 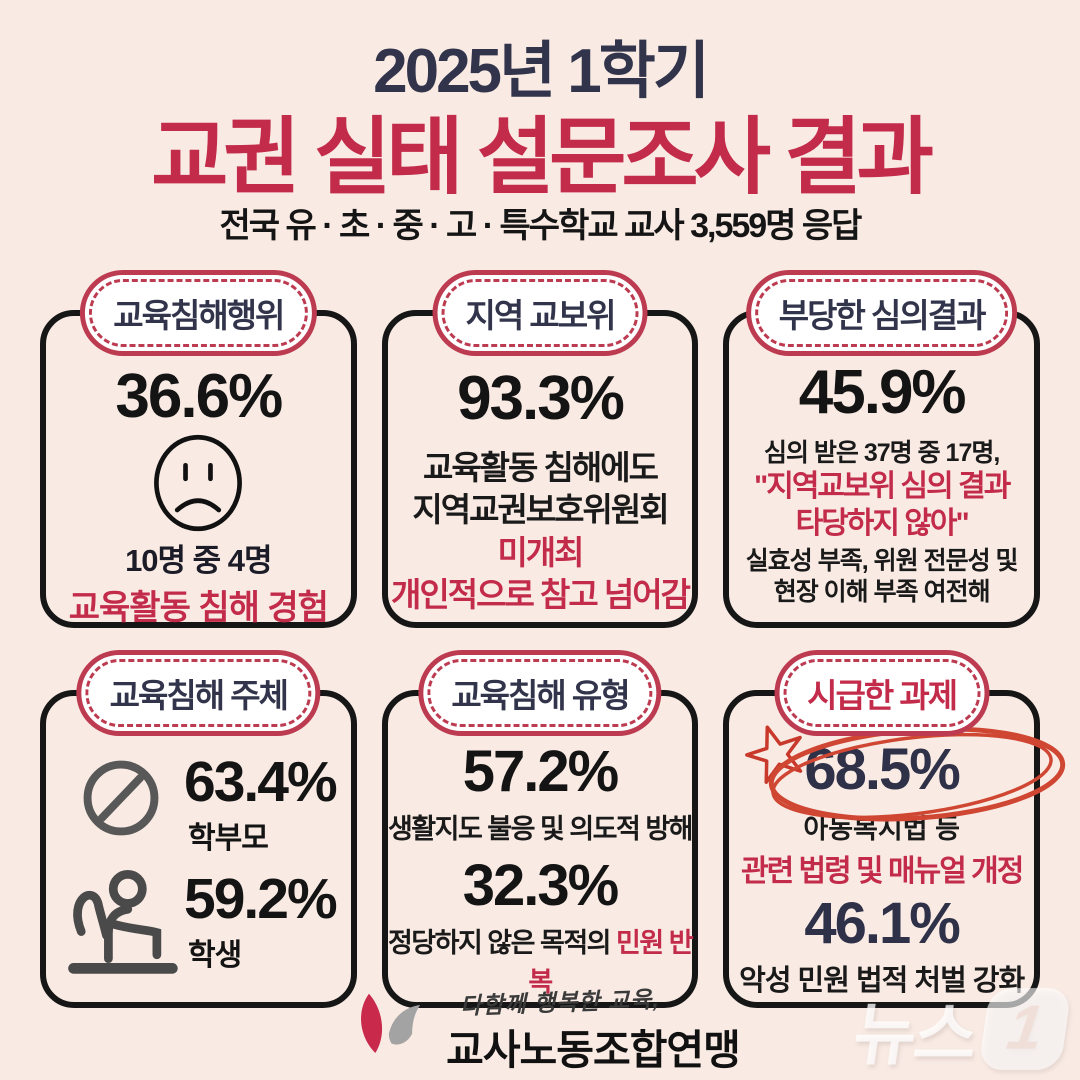 I want to click on stat-label: 생활지도 불응 및 의도적 방해, so click(x=540, y=828).